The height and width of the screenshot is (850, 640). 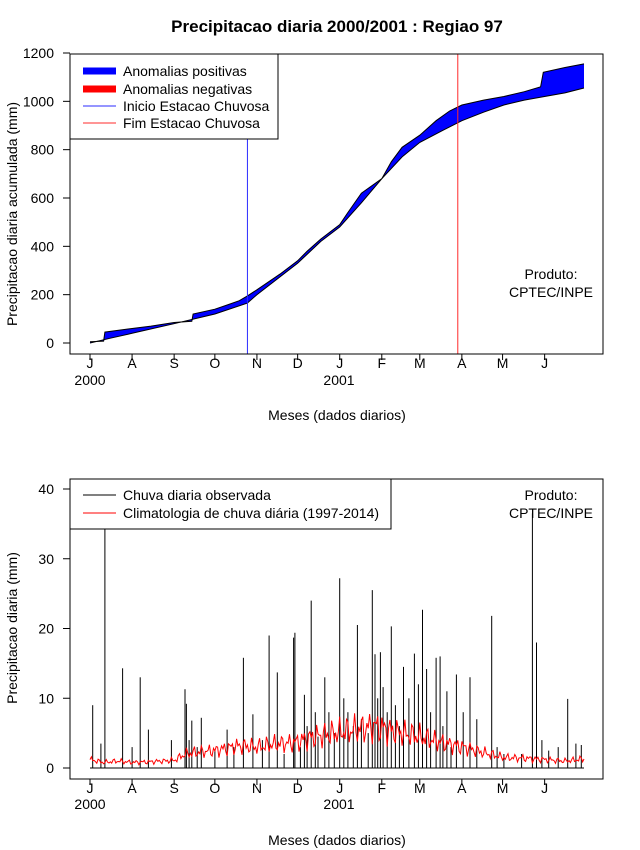 What do you see at coordinates (90, 363) in the screenshot?
I see `top-x-tick-label-0: J` at bounding box center [90, 363].